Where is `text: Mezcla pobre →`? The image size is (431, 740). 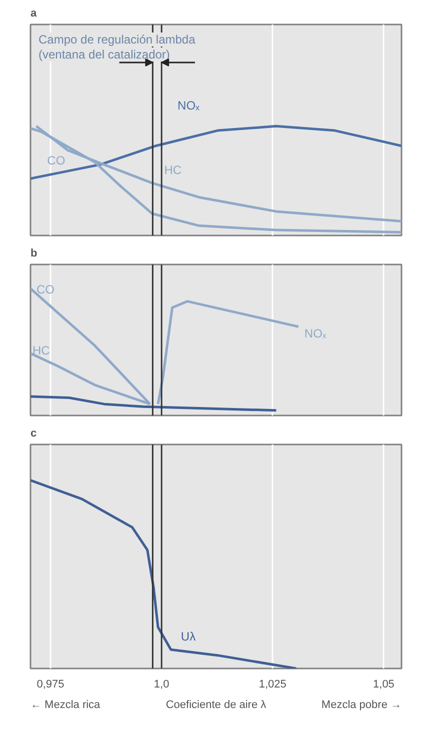 text: Mezcla pobre → is located at coordinates (361, 704).